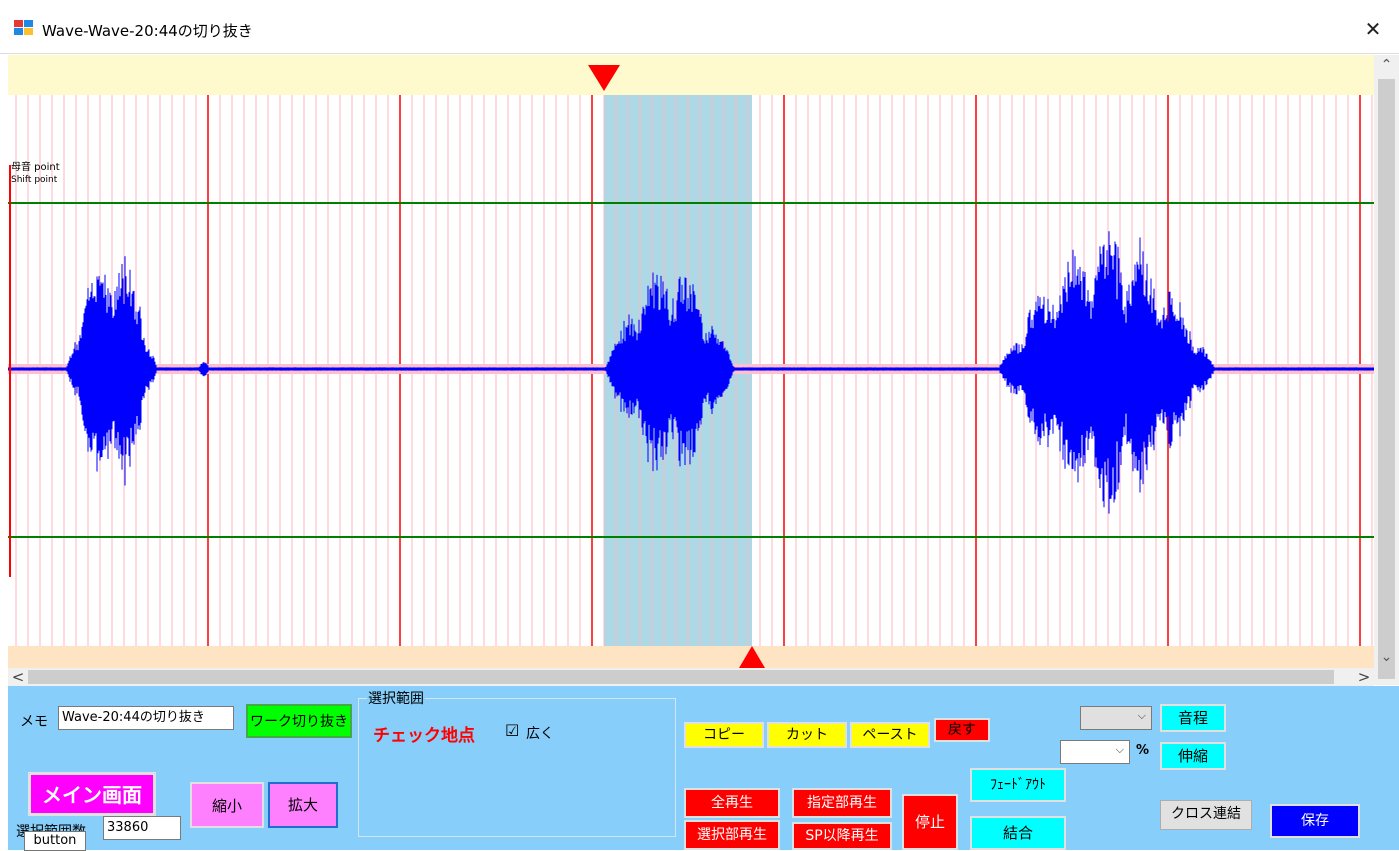  I want to click on group-title: 選択範囲, so click(396, 698).